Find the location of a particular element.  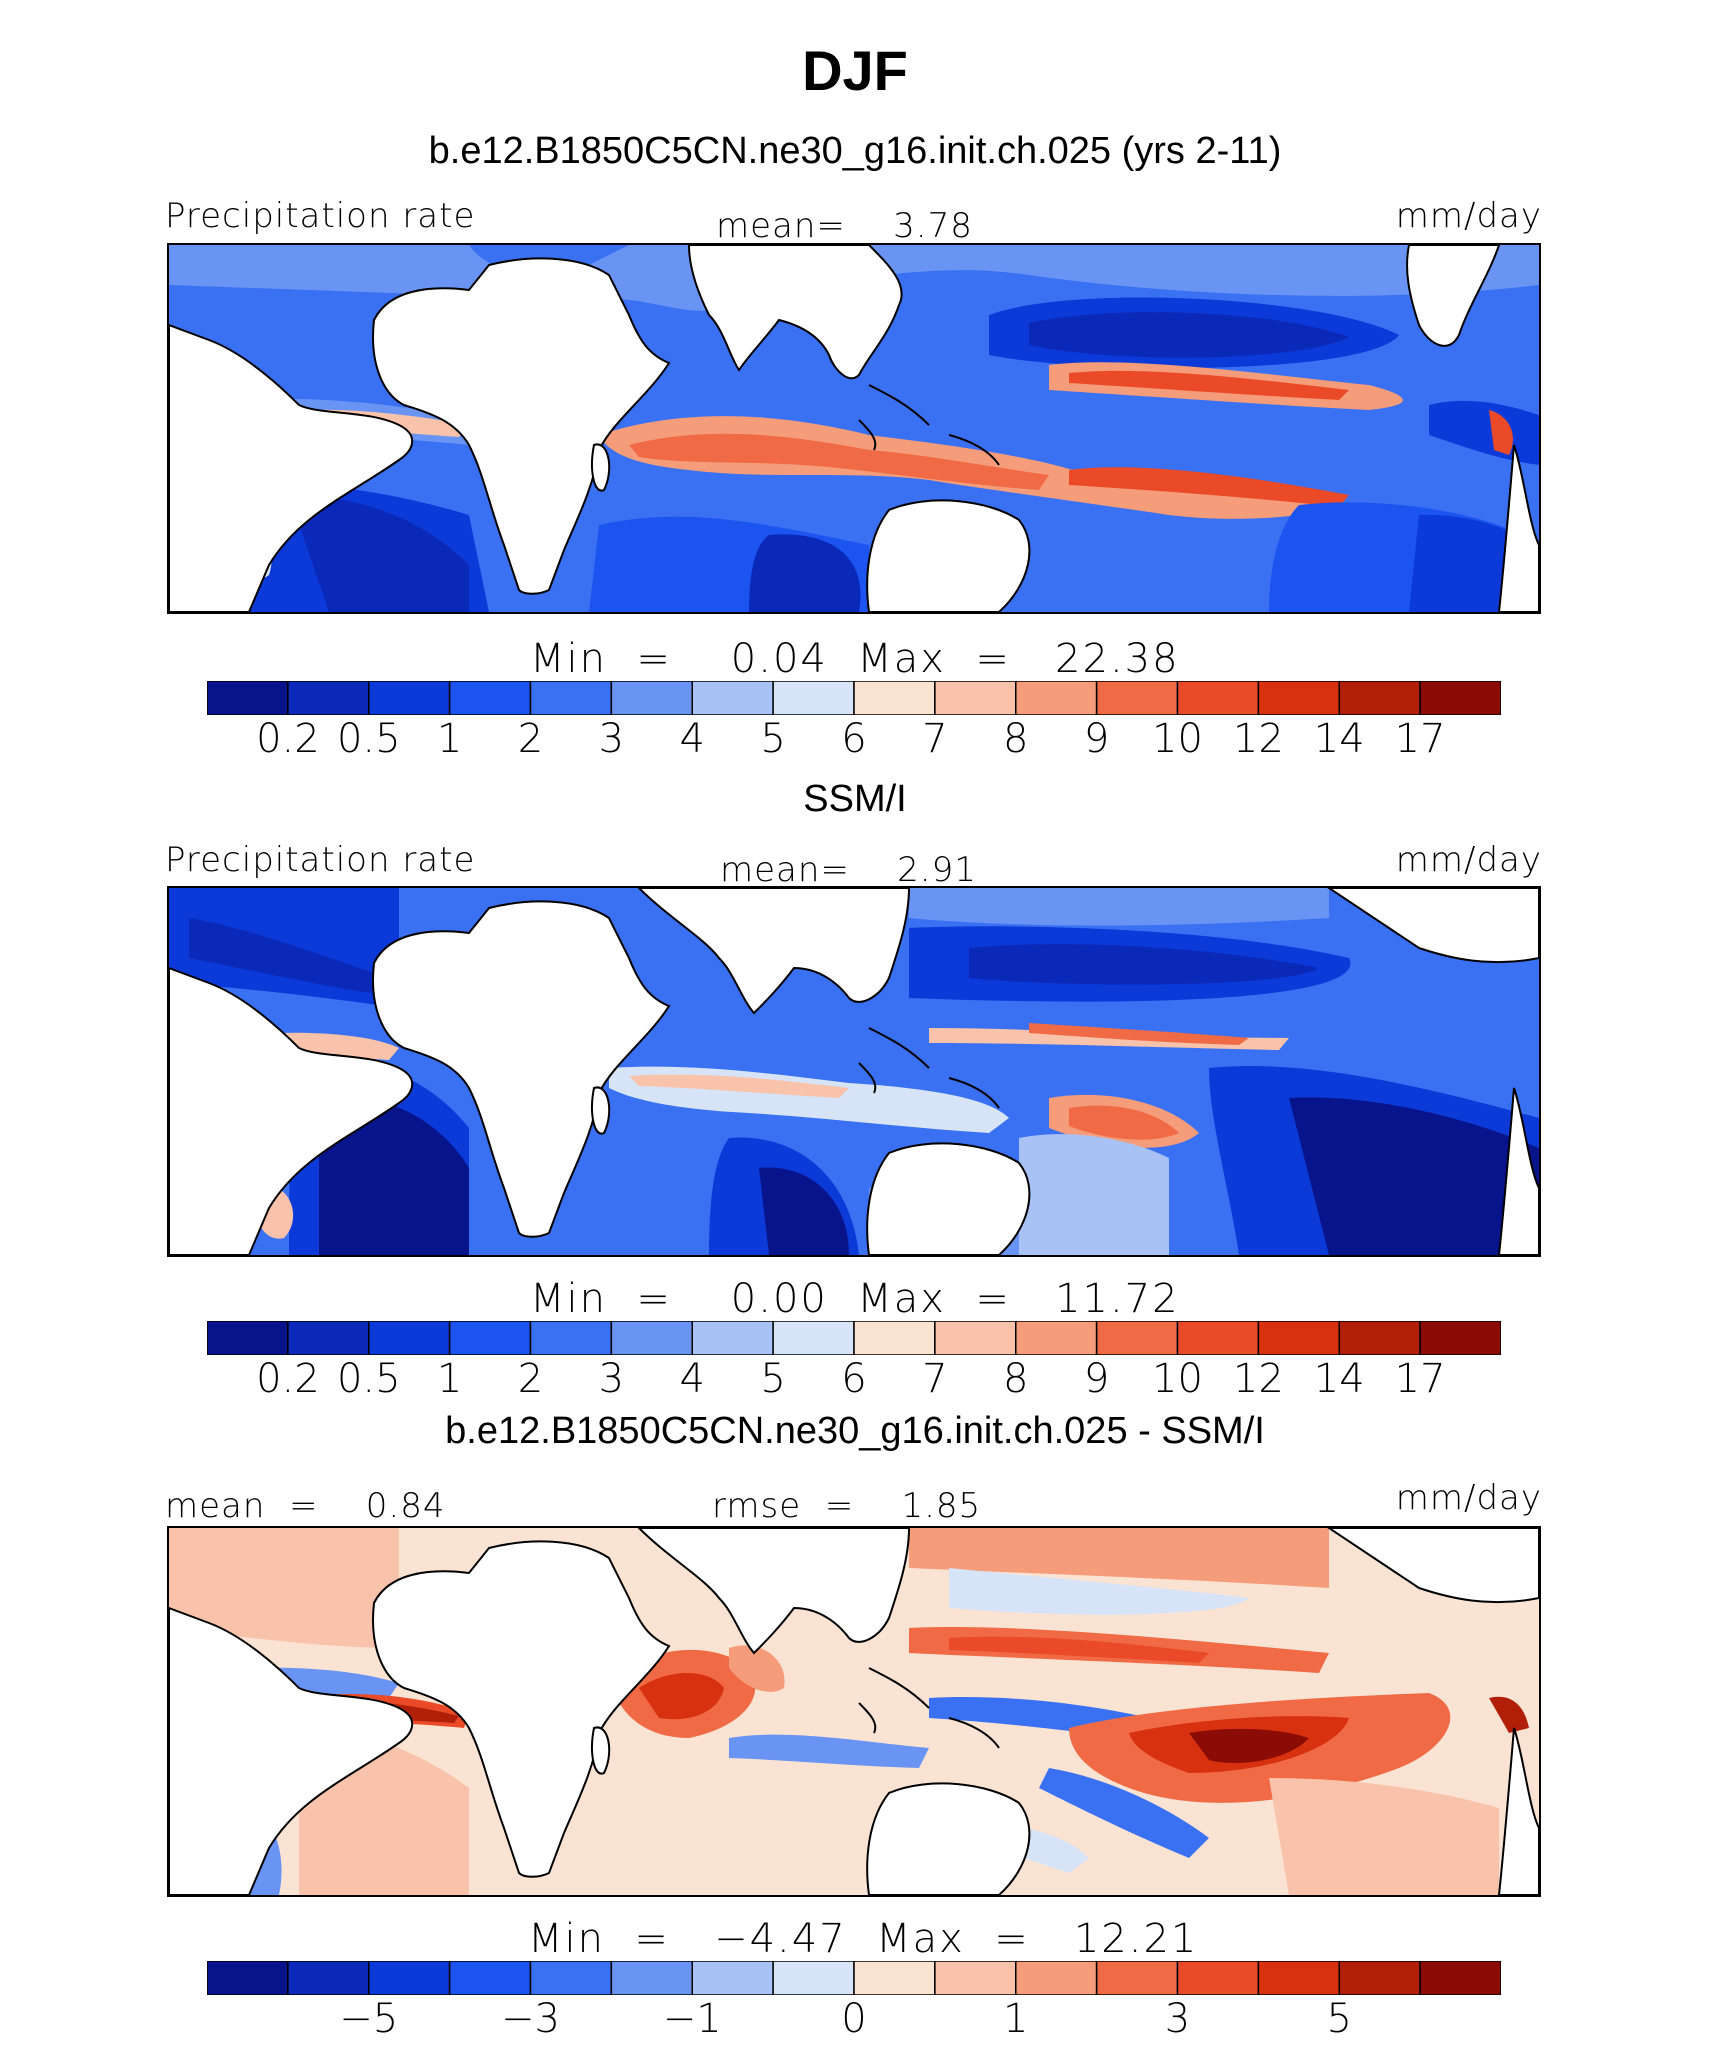

colorbar-tick-label: 12 is located at coordinates (1258, 739).